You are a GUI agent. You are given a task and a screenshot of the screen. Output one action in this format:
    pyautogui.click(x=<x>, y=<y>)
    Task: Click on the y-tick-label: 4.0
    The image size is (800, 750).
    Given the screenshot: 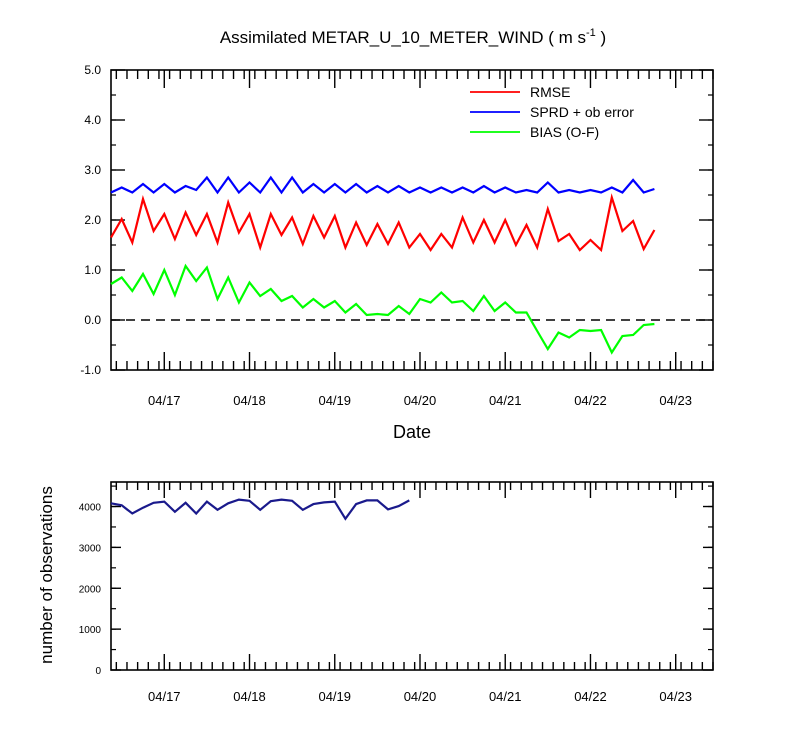 What is the action you would take?
    pyautogui.click(x=92, y=120)
    